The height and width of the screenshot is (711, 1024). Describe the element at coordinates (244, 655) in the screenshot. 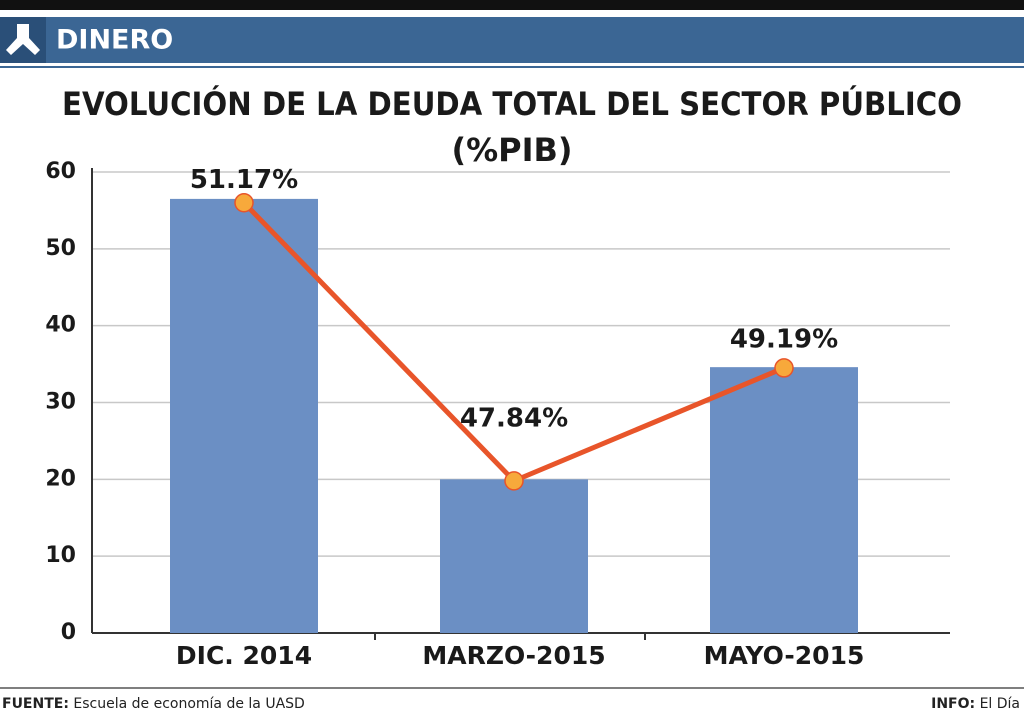

I see `x-tick-label: DIC. 2014` at that location.